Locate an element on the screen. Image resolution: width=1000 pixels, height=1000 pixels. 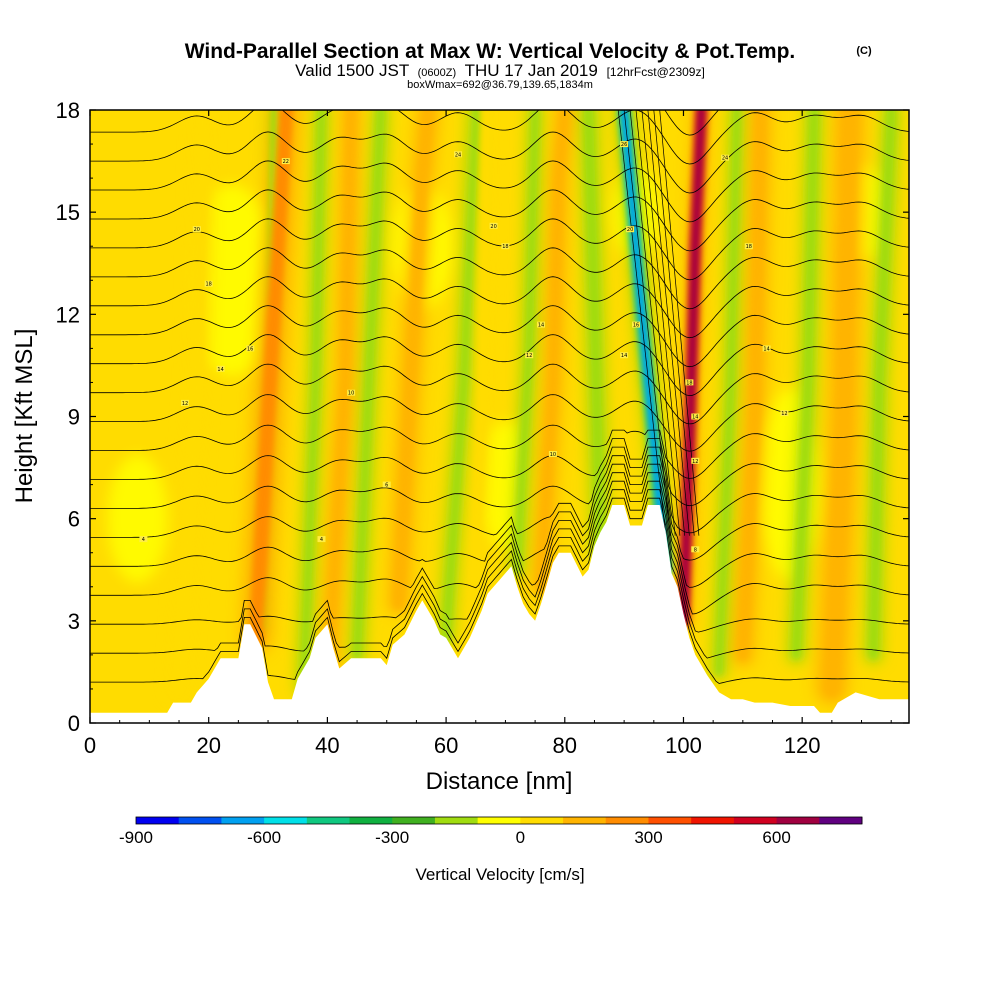
colorbar-tick-label: -600 is located at coordinates (264, 837).